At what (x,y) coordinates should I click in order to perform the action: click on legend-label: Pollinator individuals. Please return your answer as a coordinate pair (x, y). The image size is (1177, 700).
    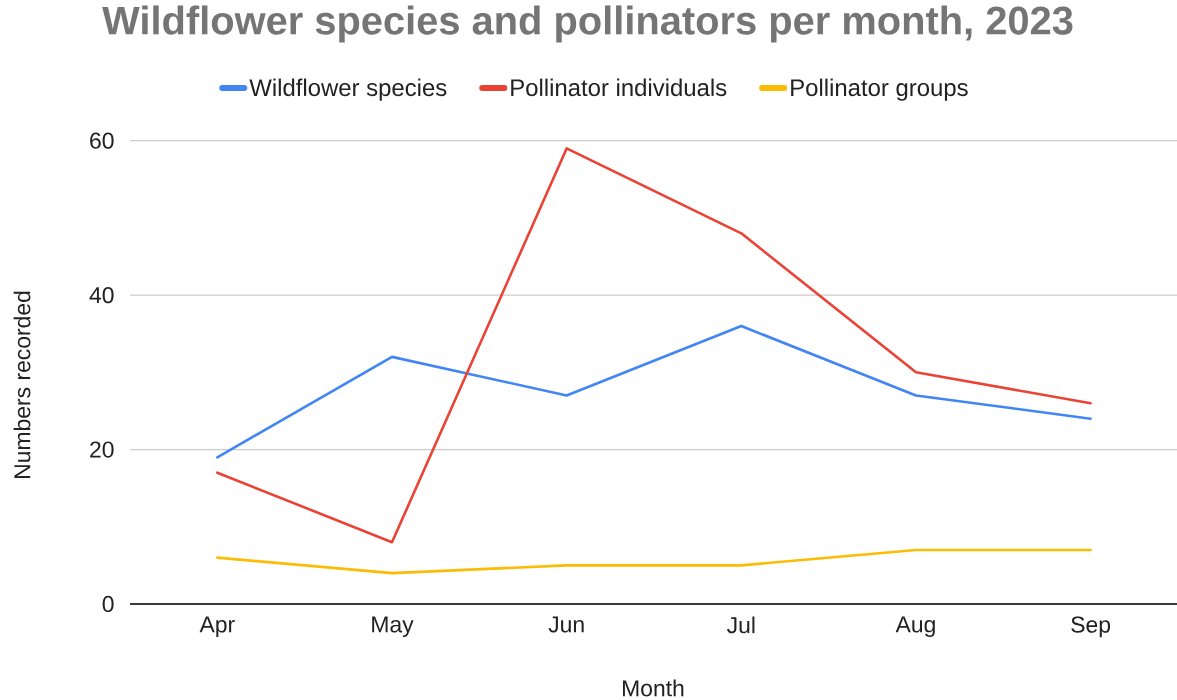
    Looking at the image, I should click on (619, 87).